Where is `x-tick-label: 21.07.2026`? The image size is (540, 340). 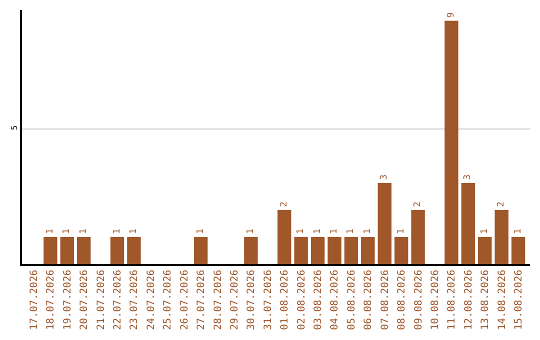
x-tick-label: 21.07.2026 is located at coordinates (101, 300).